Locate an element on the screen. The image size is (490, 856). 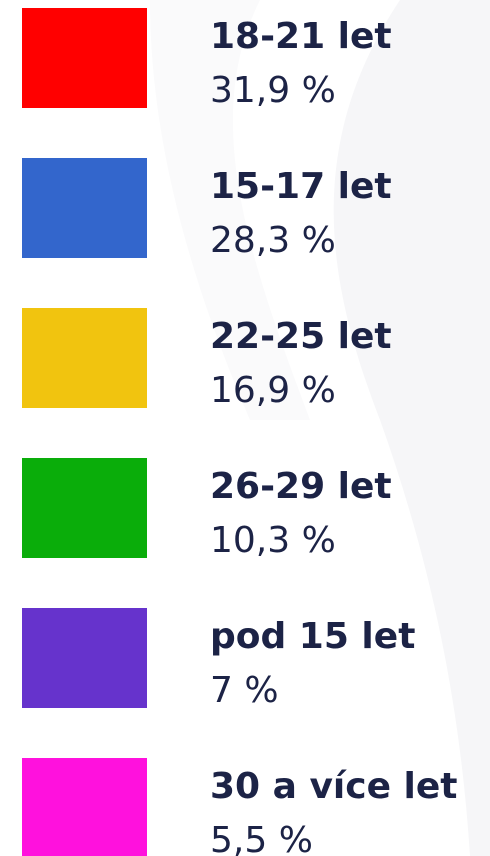
item-label: pod 15 let is located at coordinates (312, 636).